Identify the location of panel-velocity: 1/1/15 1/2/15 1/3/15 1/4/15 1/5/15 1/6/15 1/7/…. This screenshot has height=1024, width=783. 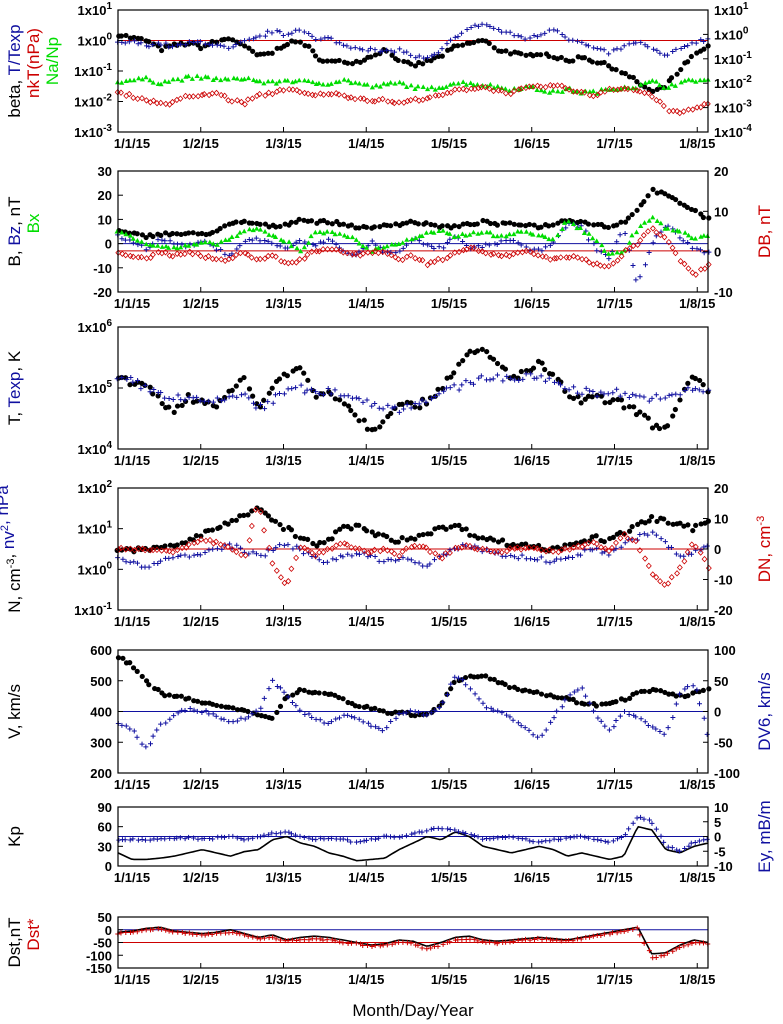
(414, 720).